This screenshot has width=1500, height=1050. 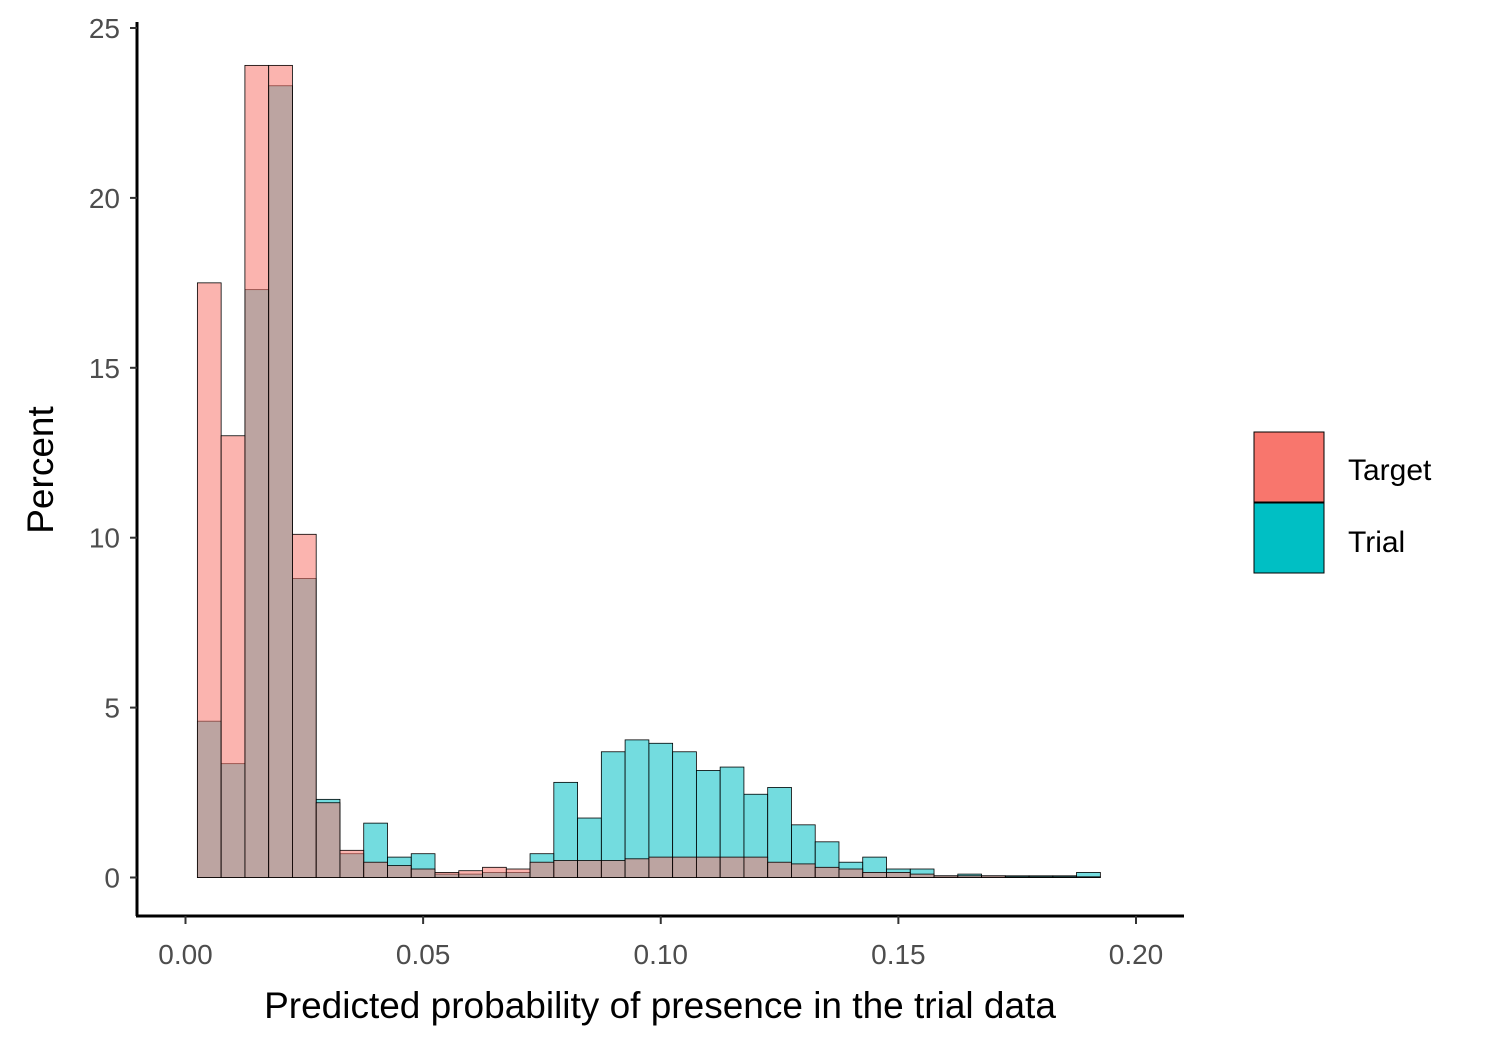 I want to click on x-tick-label: 0.10, so click(x=661, y=954).